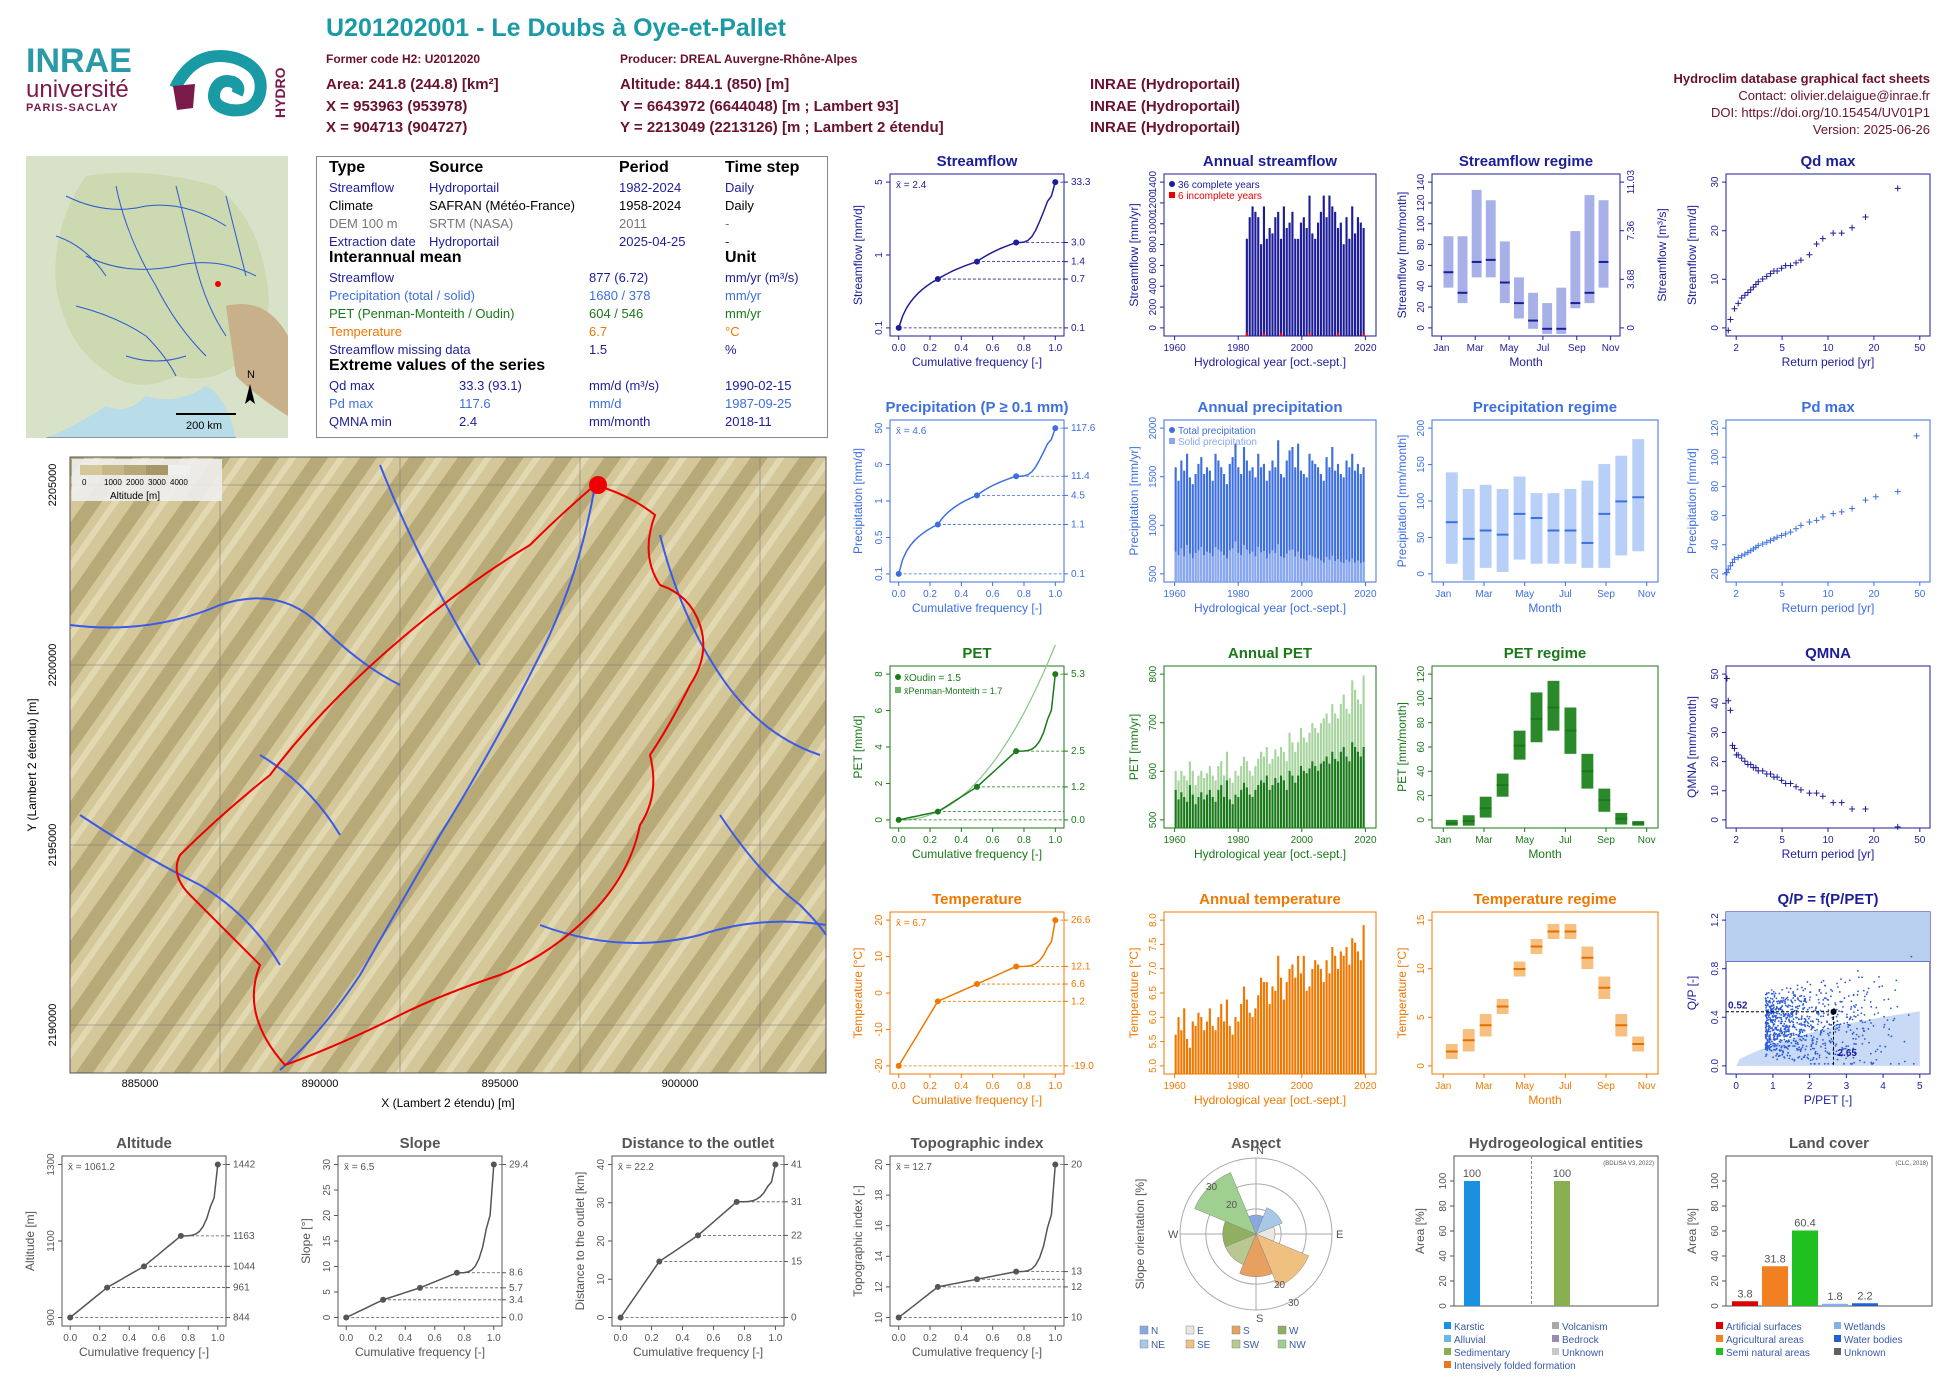  Describe the element at coordinates (743, 295) in the screenshot. I see `mean-unit: mm/yr` at that location.